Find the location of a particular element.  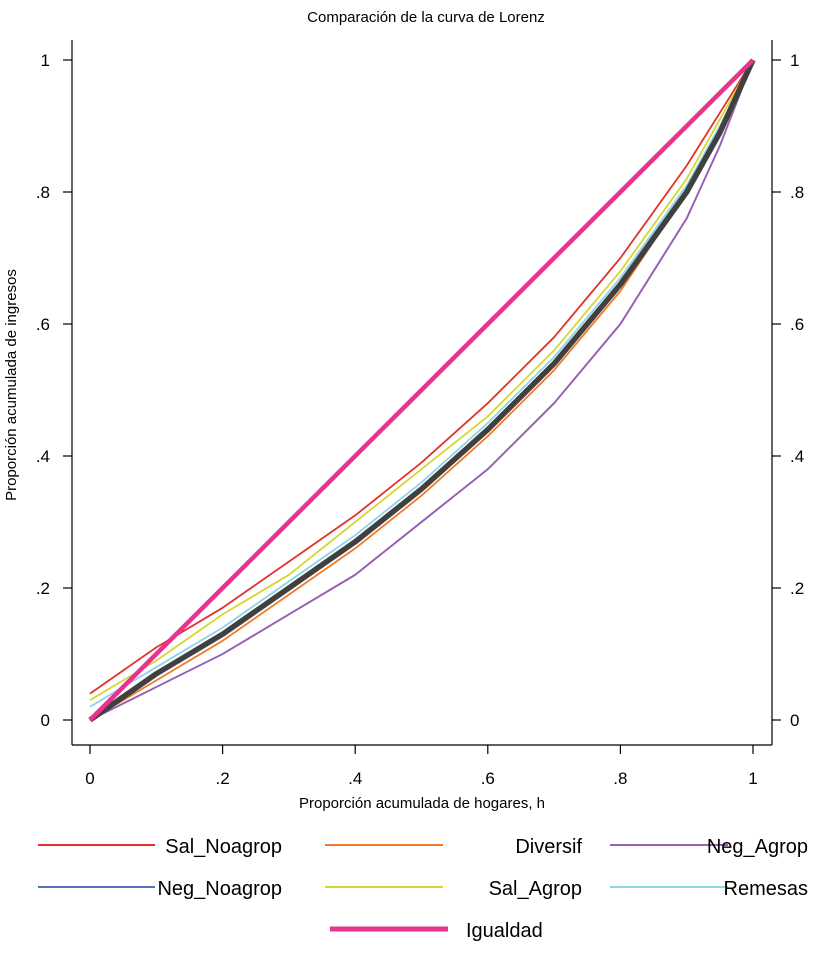

legend-label: Sal_Agrop is located at coordinates (535, 889).